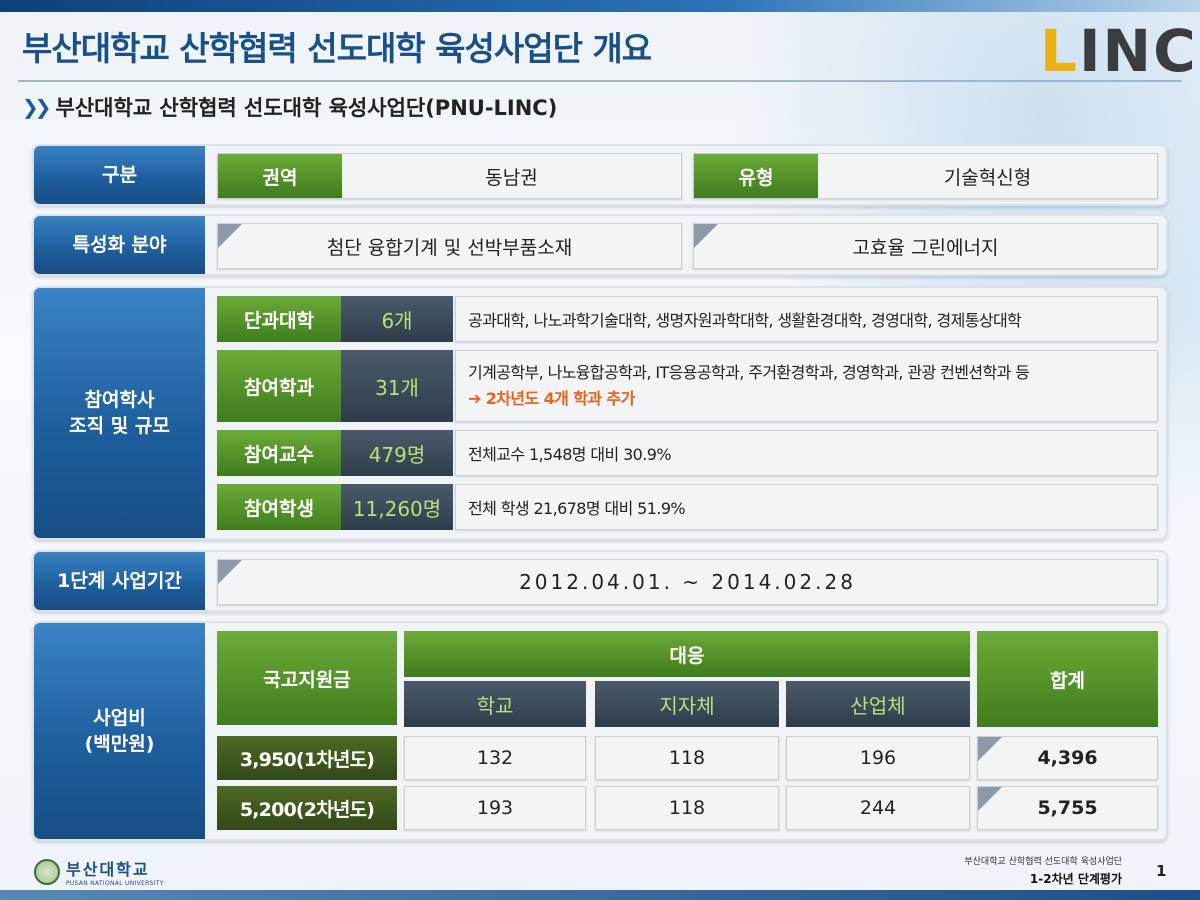  I want to click on org-count-departments: 31개, so click(397, 386).